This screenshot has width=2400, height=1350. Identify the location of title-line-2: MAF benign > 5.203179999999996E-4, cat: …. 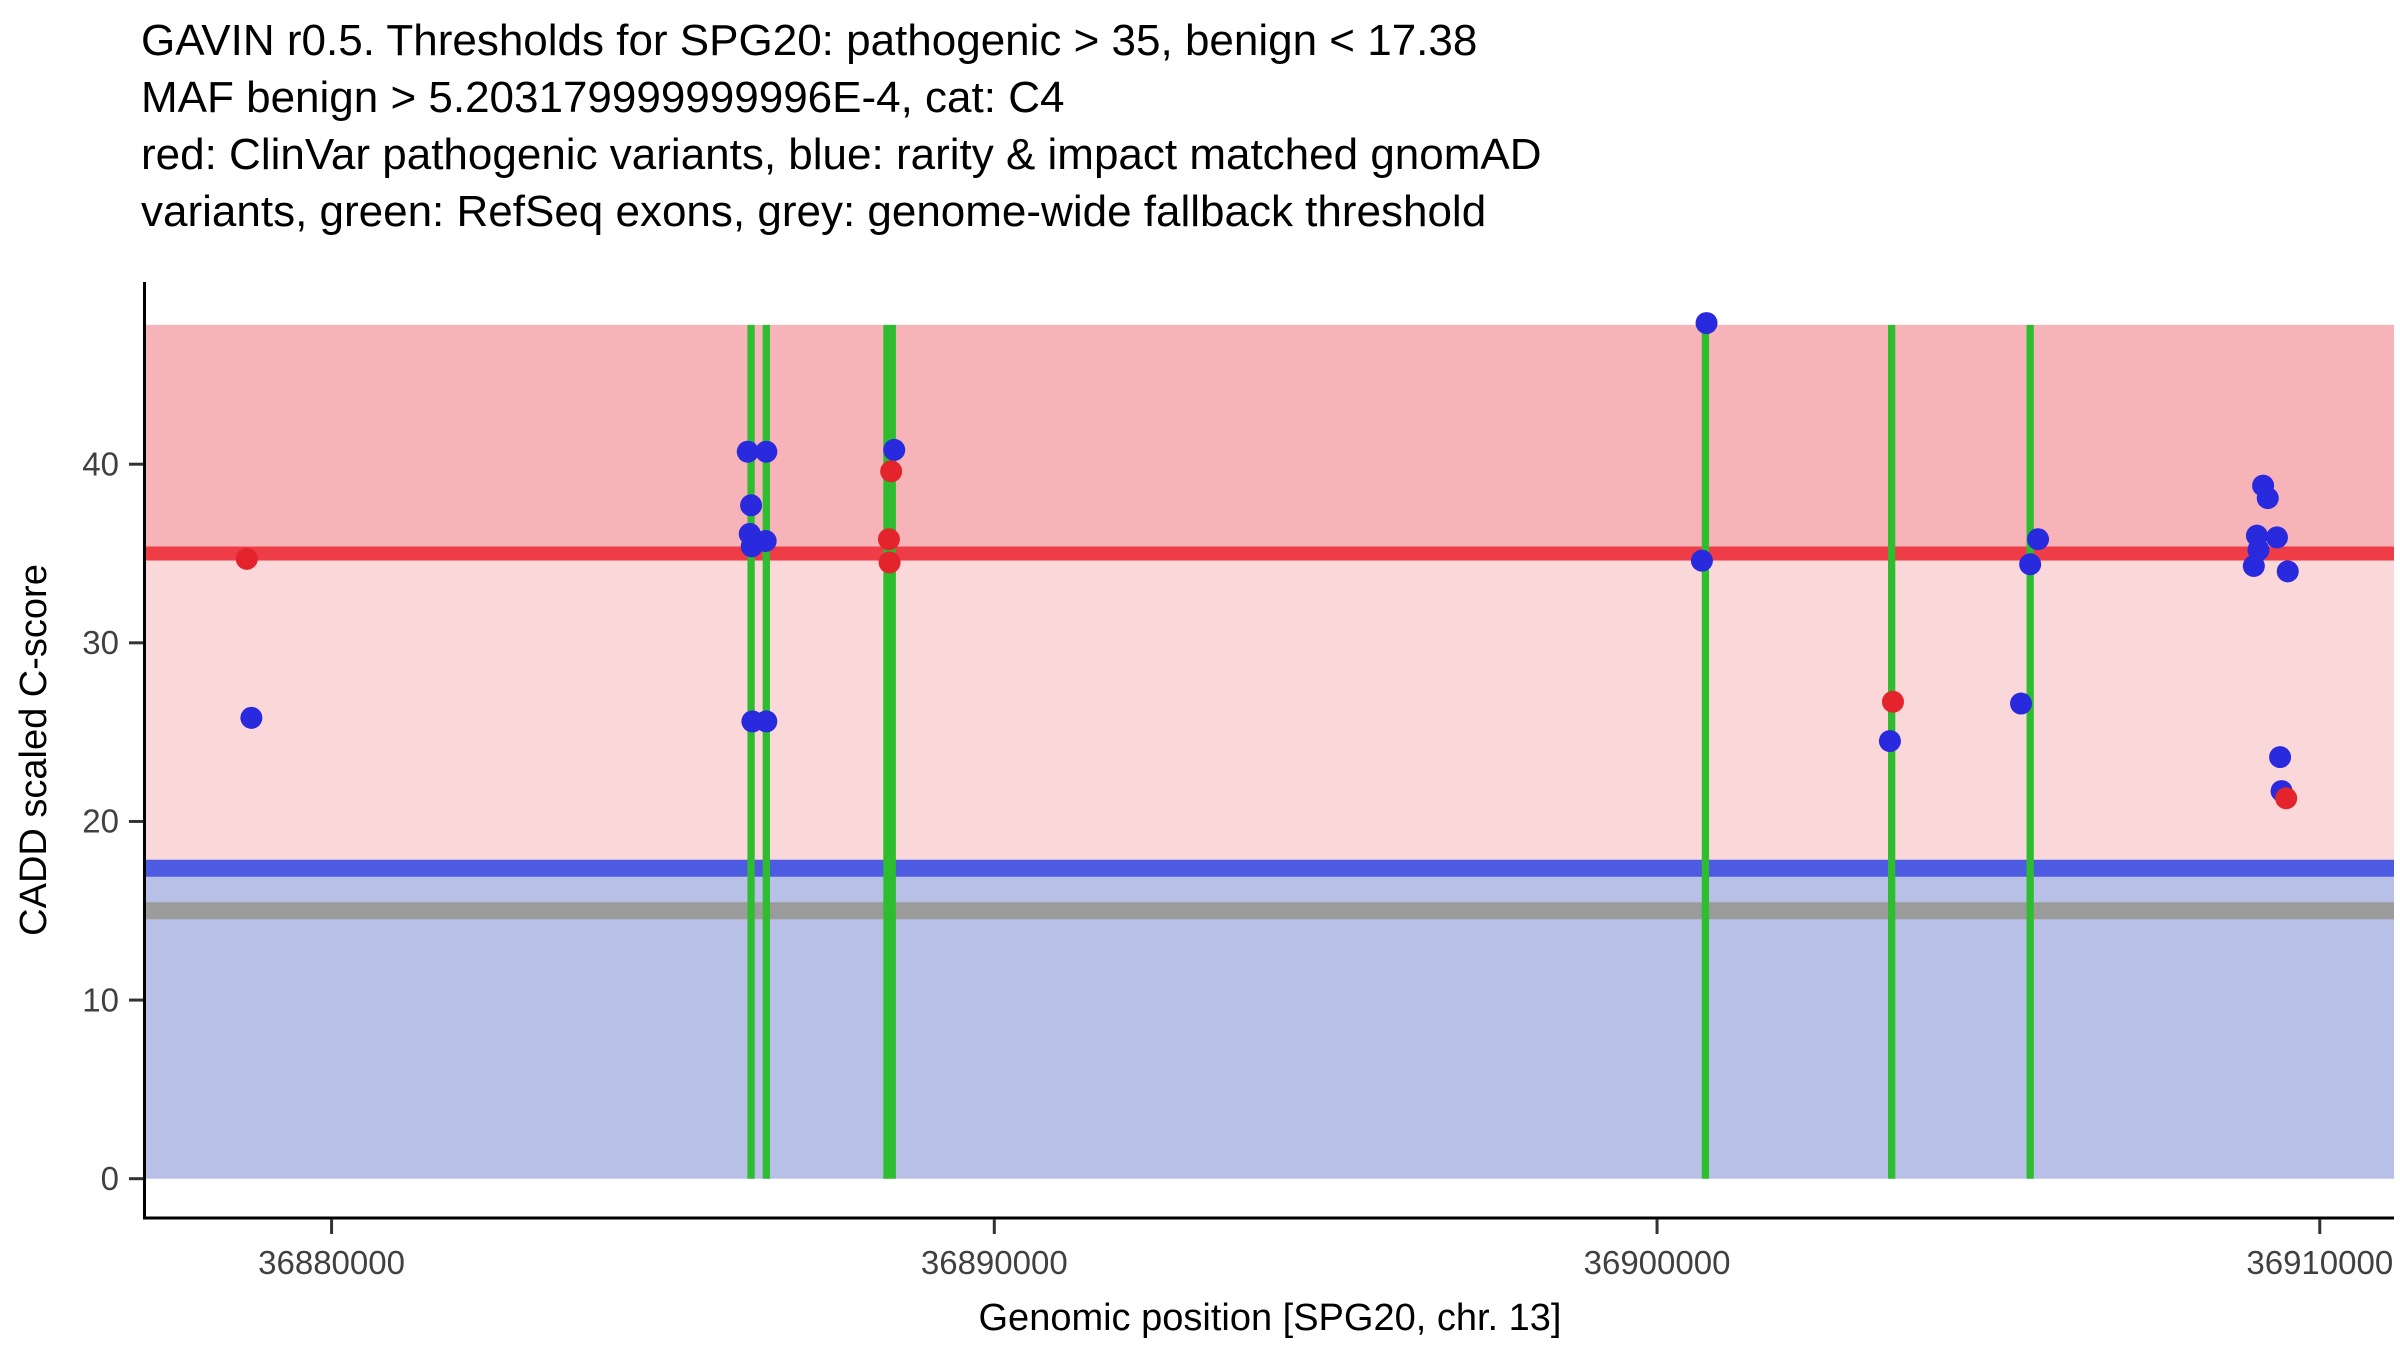
(603, 97).